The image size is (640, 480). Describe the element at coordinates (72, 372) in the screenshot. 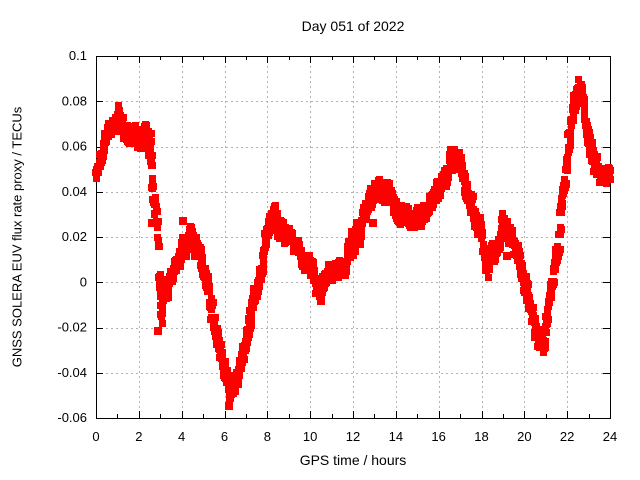

I see `svg-text: -0.04` at that location.